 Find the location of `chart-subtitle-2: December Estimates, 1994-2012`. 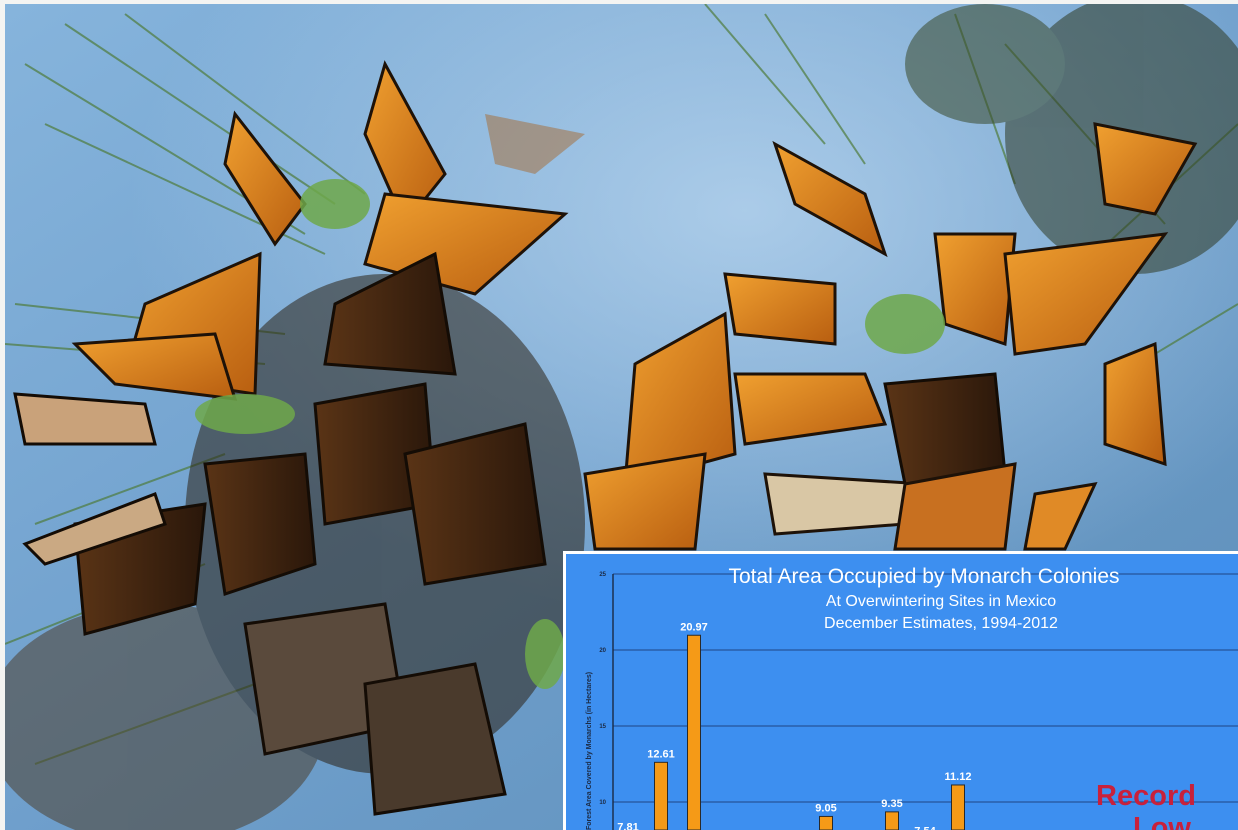

chart-subtitle-2: December Estimates, 1994-2012 is located at coordinates (941, 623).